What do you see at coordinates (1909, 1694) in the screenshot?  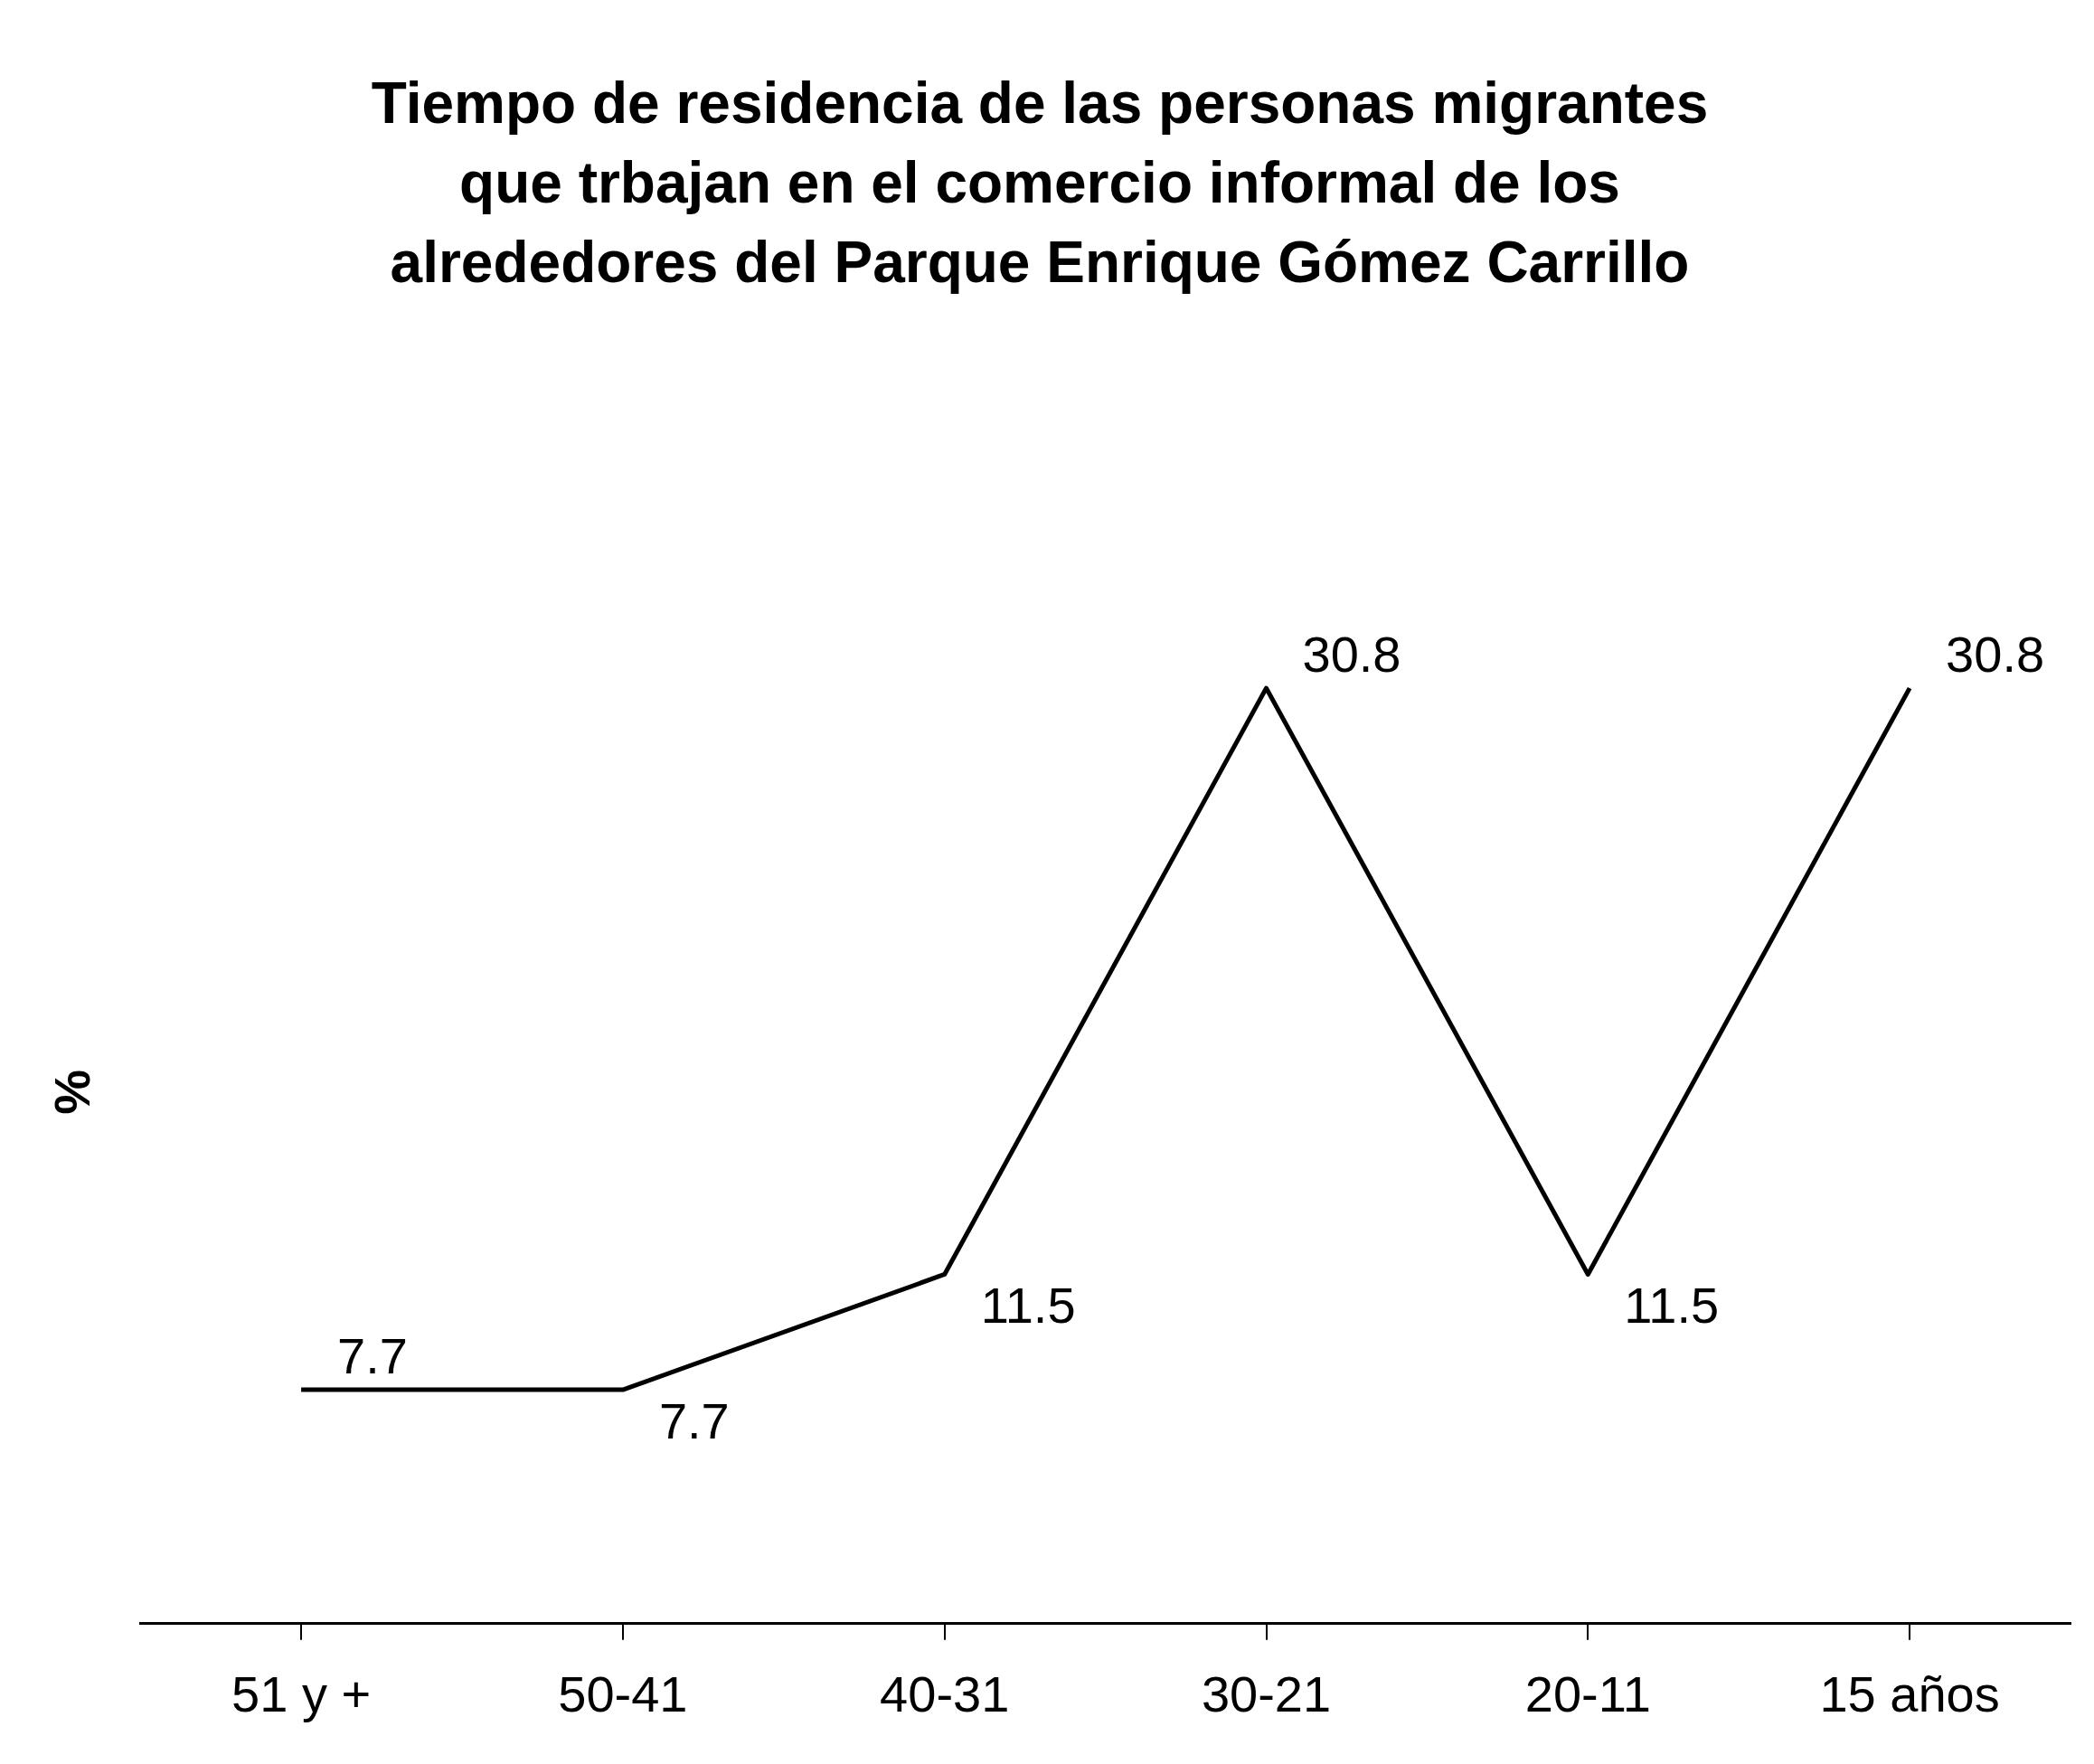 I see `x-tick-label: 15 años` at bounding box center [1909, 1694].